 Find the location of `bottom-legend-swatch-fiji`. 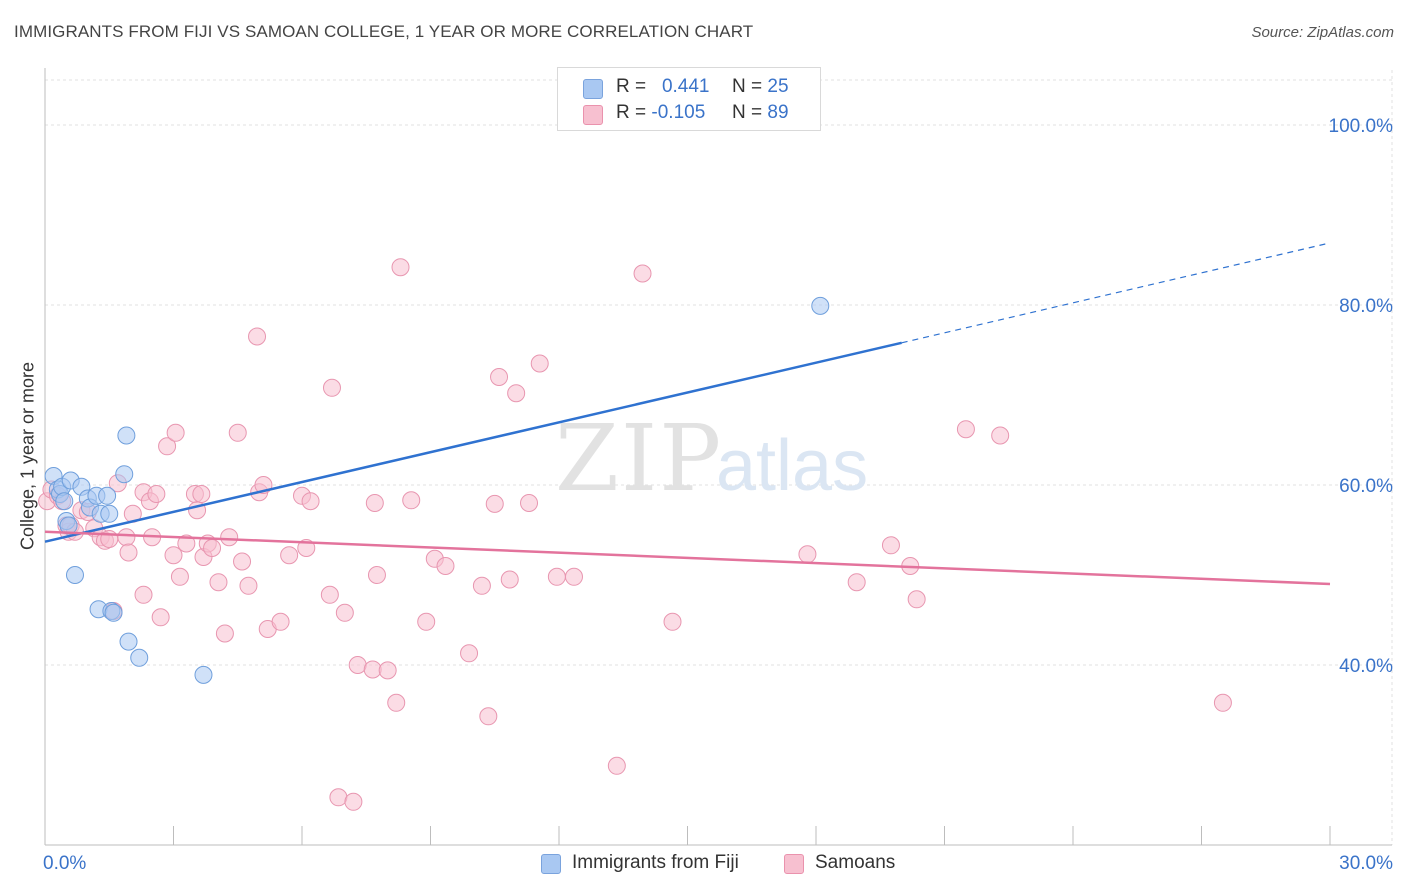

bottom-legend-swatch-fiji is located at coordinates (551, 864).